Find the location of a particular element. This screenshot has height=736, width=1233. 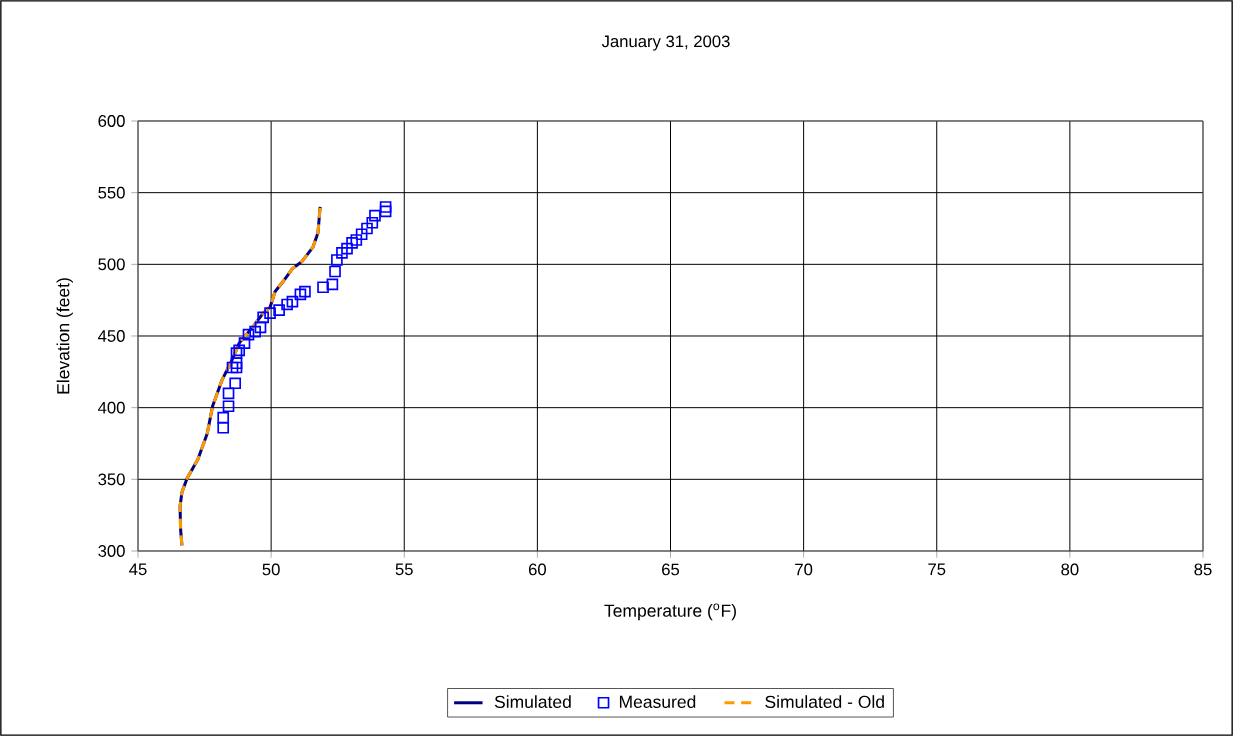

legend-label: Simulated - Old is located at coordinates (824, 702).